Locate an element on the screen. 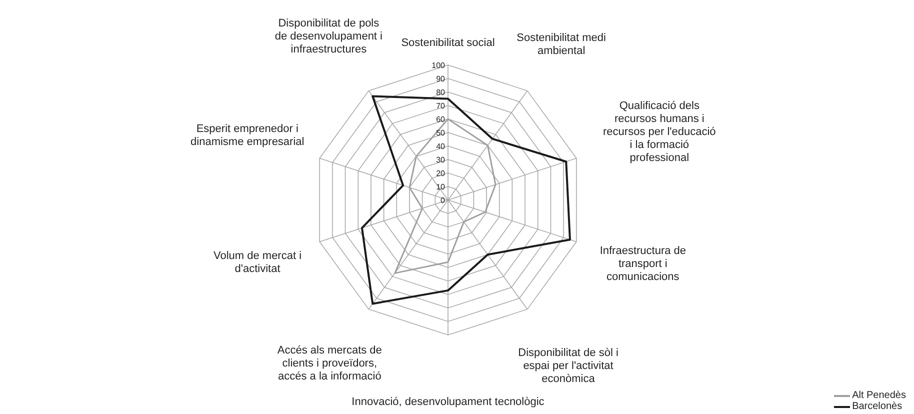 The height and width of the screenshot is (414, 914). legend-label: Alt Penedès is located at coordinates (879, 395).